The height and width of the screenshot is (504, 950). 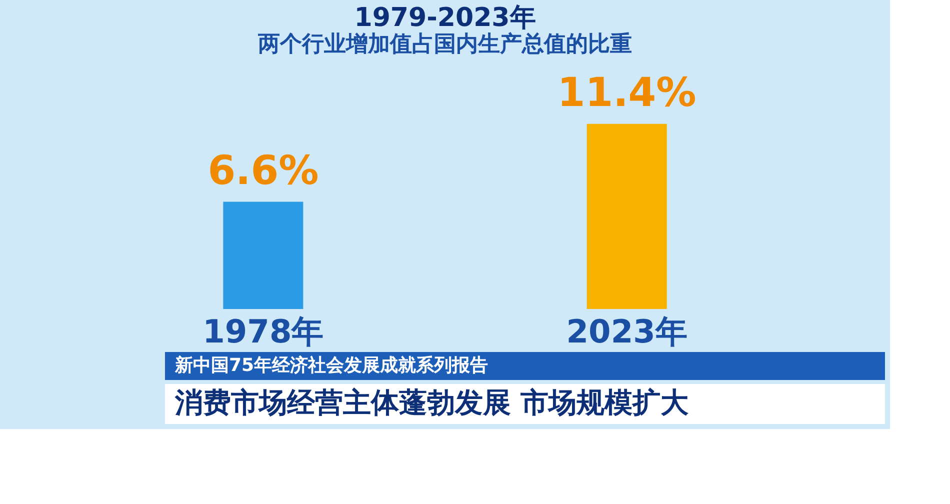 What do you see at coordinates (263, 331) in the screenshot?
I see `x-tick-label: 1978年` at bounding box center [263, 331].